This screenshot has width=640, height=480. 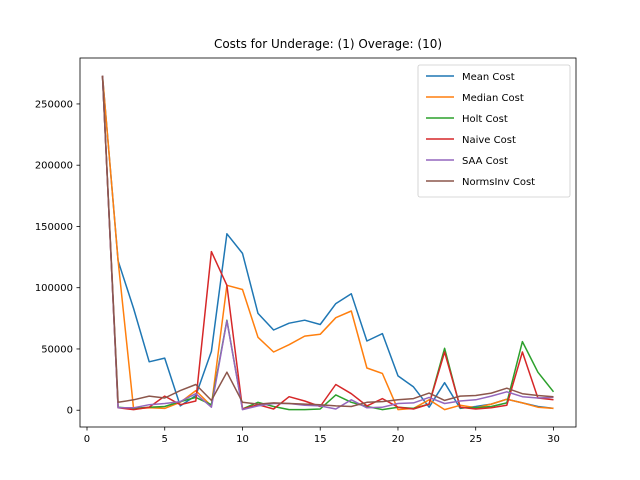 What do you see at coordinates (485, 119) in the screenshot?
I see `legend-label: Holt Cost` at bounding box center [485, 119].